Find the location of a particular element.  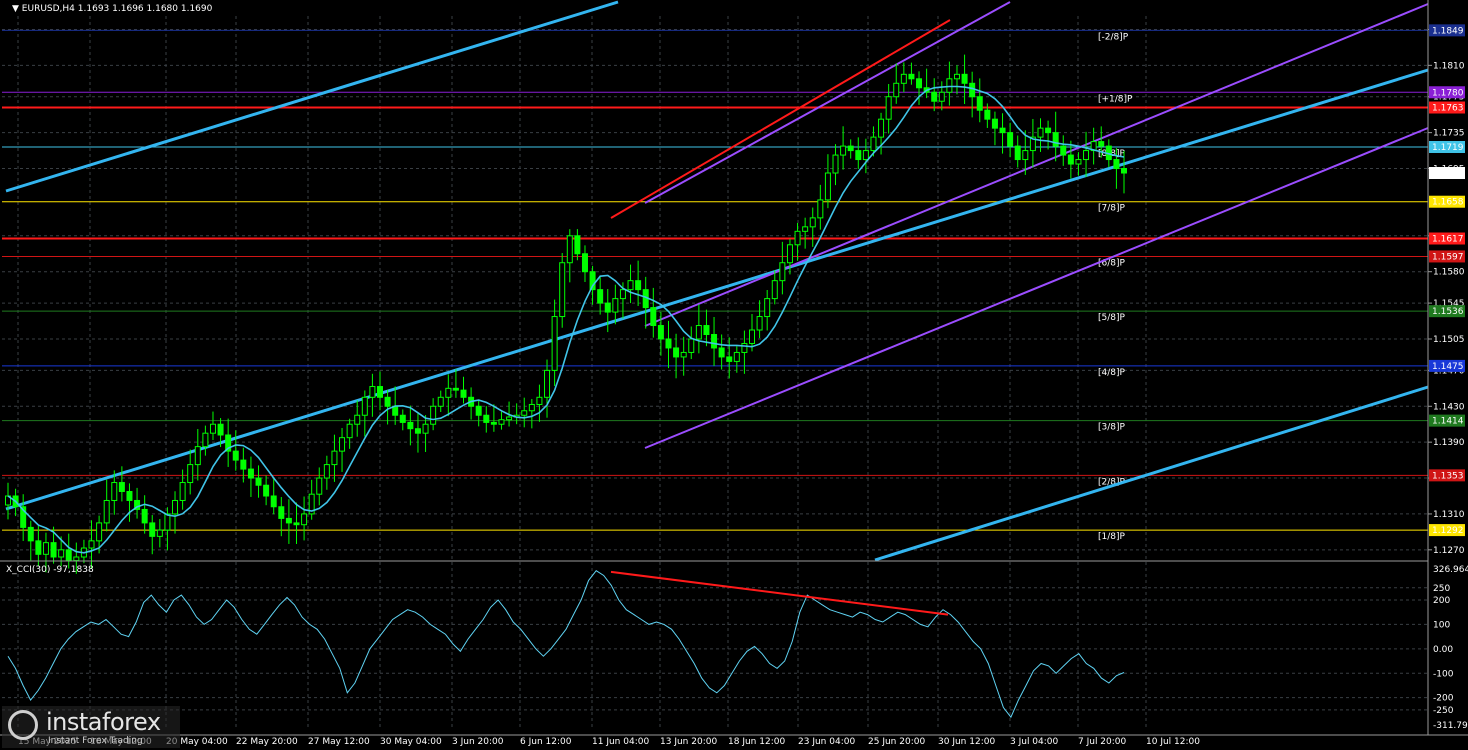

time-tick-label: 3 Jul 04:00 is located at coordinates (1034, 742).